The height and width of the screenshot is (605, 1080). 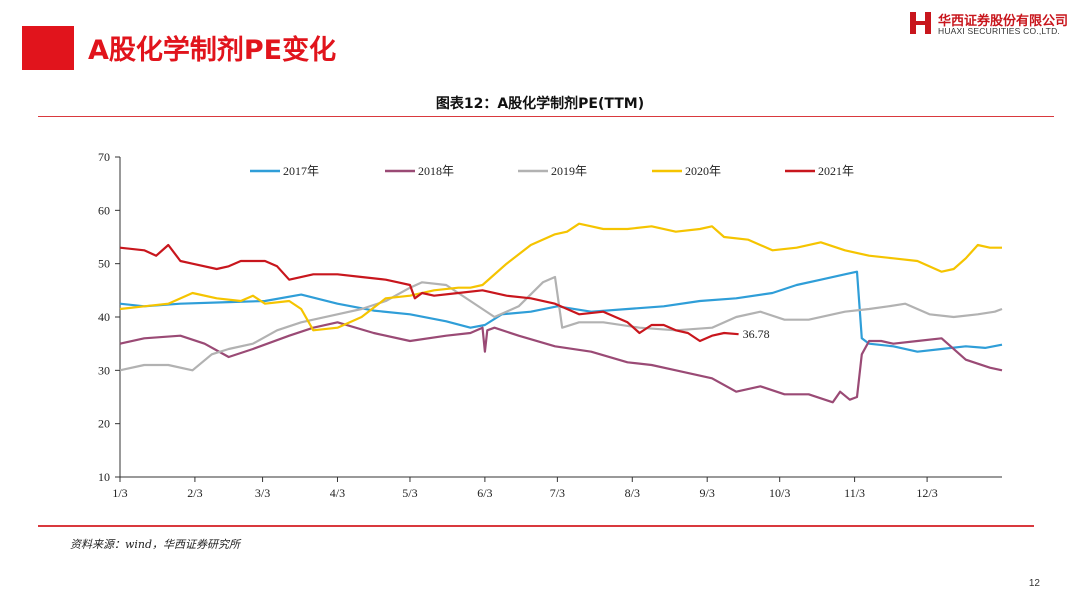 I want to click on x-tick-label: 3/3, so click(x=262, y=493).